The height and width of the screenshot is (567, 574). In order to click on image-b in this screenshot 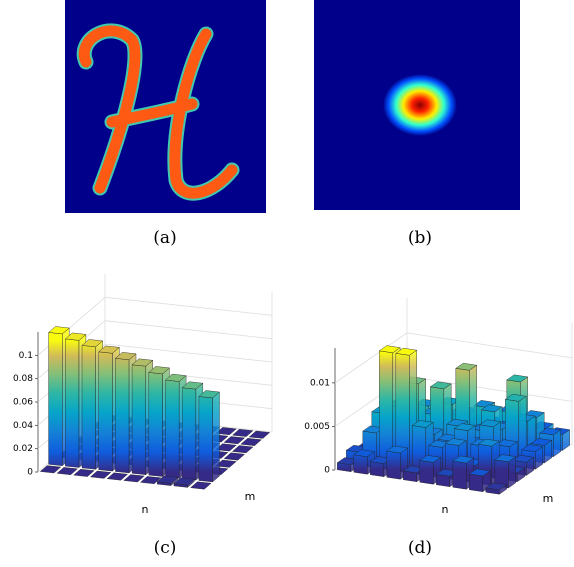, I will do `click(417, 105)`.